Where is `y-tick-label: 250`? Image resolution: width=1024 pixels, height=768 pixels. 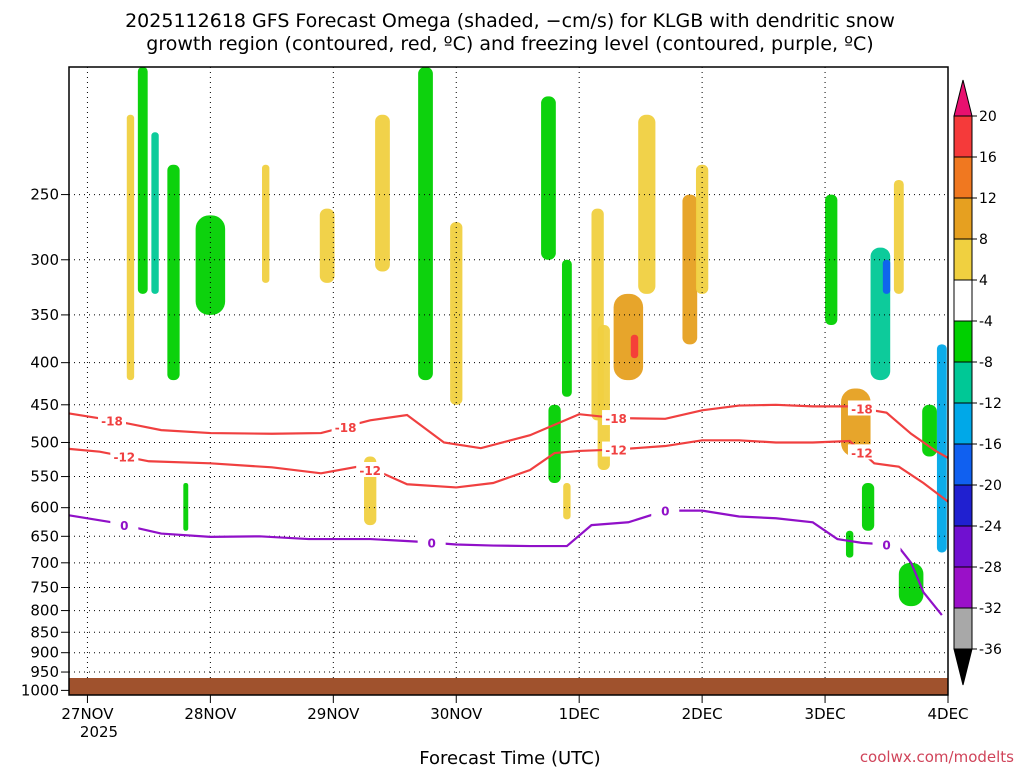 y-tick-label: 250 is located at coordinates (44, 195).